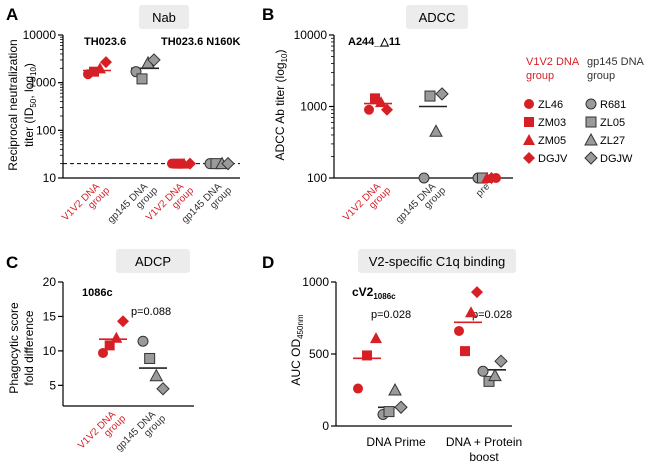 The height and width of the screenshot is (465, 650). I want to click on legend-v1v2-item: ZM03, so click(552, 123).